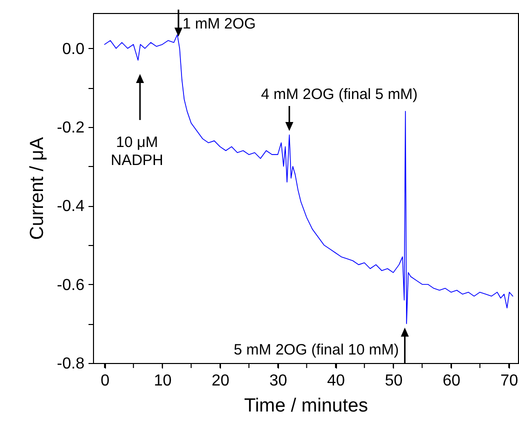  Describe the element at coordinates (105, 381) in the screenshot. I see `x-tick-label: 0` at that location.